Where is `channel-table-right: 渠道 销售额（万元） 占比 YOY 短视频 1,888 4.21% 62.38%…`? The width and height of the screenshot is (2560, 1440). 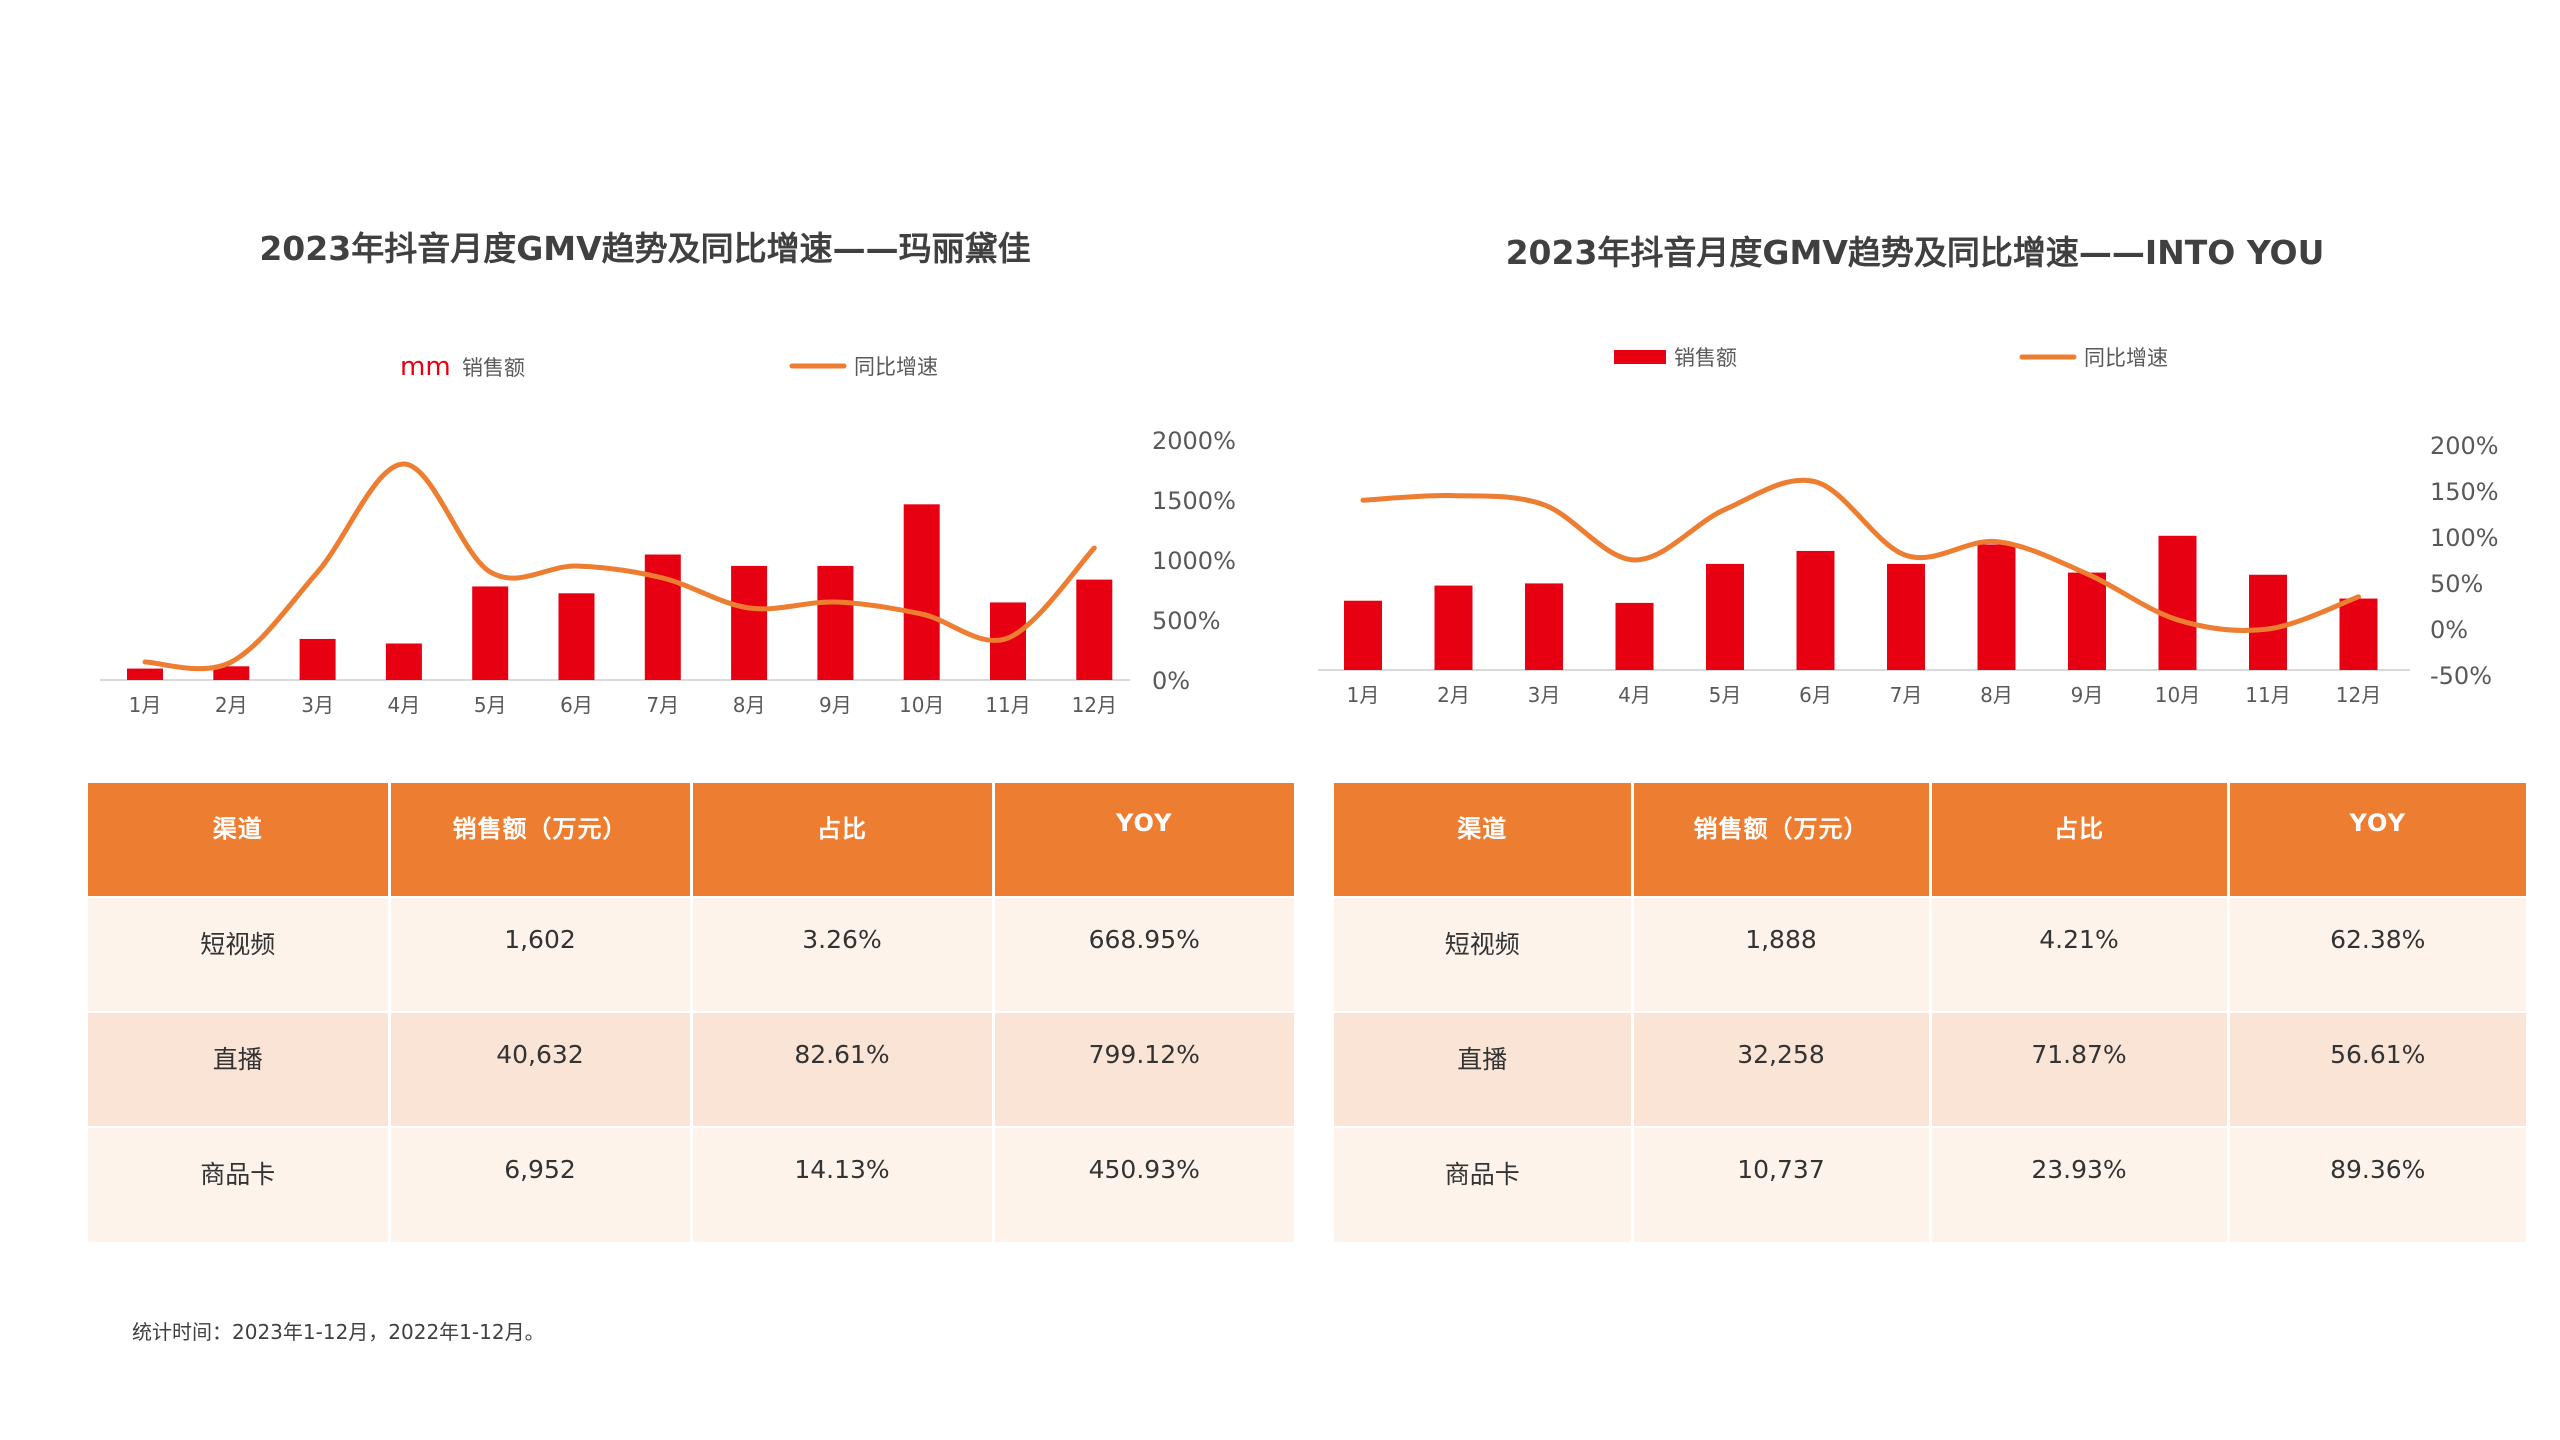 channel-table-right: 渠道 销售额（万元） 占比 YOY 短视频 1,888 4.21% 62.38%… is located at coordinates (1930, 1012).